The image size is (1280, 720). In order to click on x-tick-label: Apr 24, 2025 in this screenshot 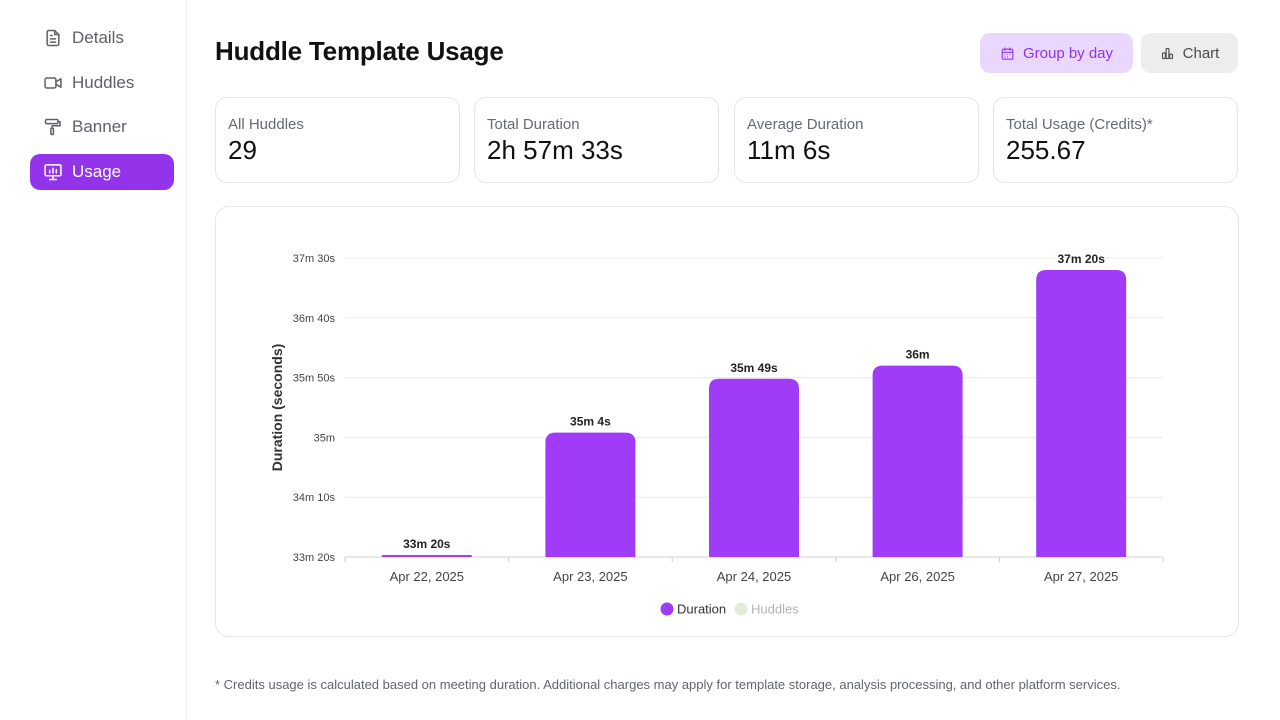, I will do `click(754, 576)`.